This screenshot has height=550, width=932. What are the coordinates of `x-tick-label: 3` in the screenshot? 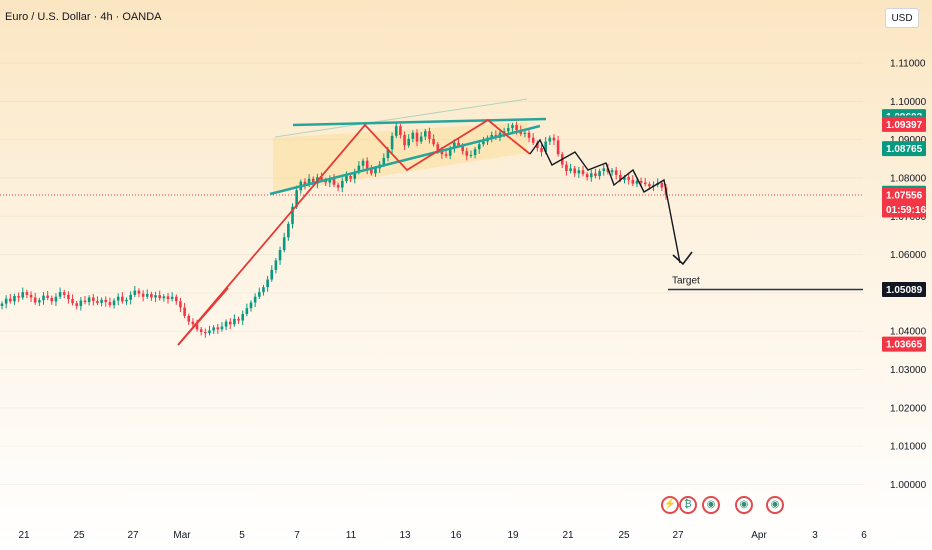 It's located at (815, 535).